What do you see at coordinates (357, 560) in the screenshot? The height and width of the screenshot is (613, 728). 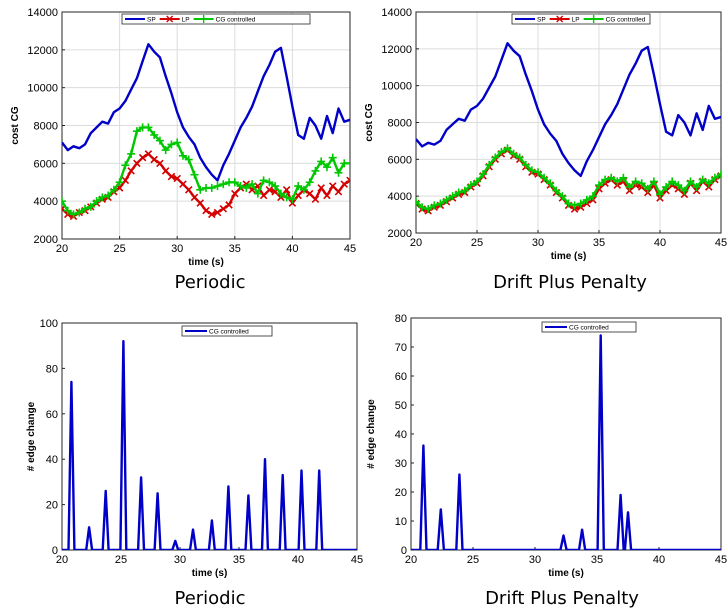 I see `x-tick-label: 45` at bounding box center [357, 560].